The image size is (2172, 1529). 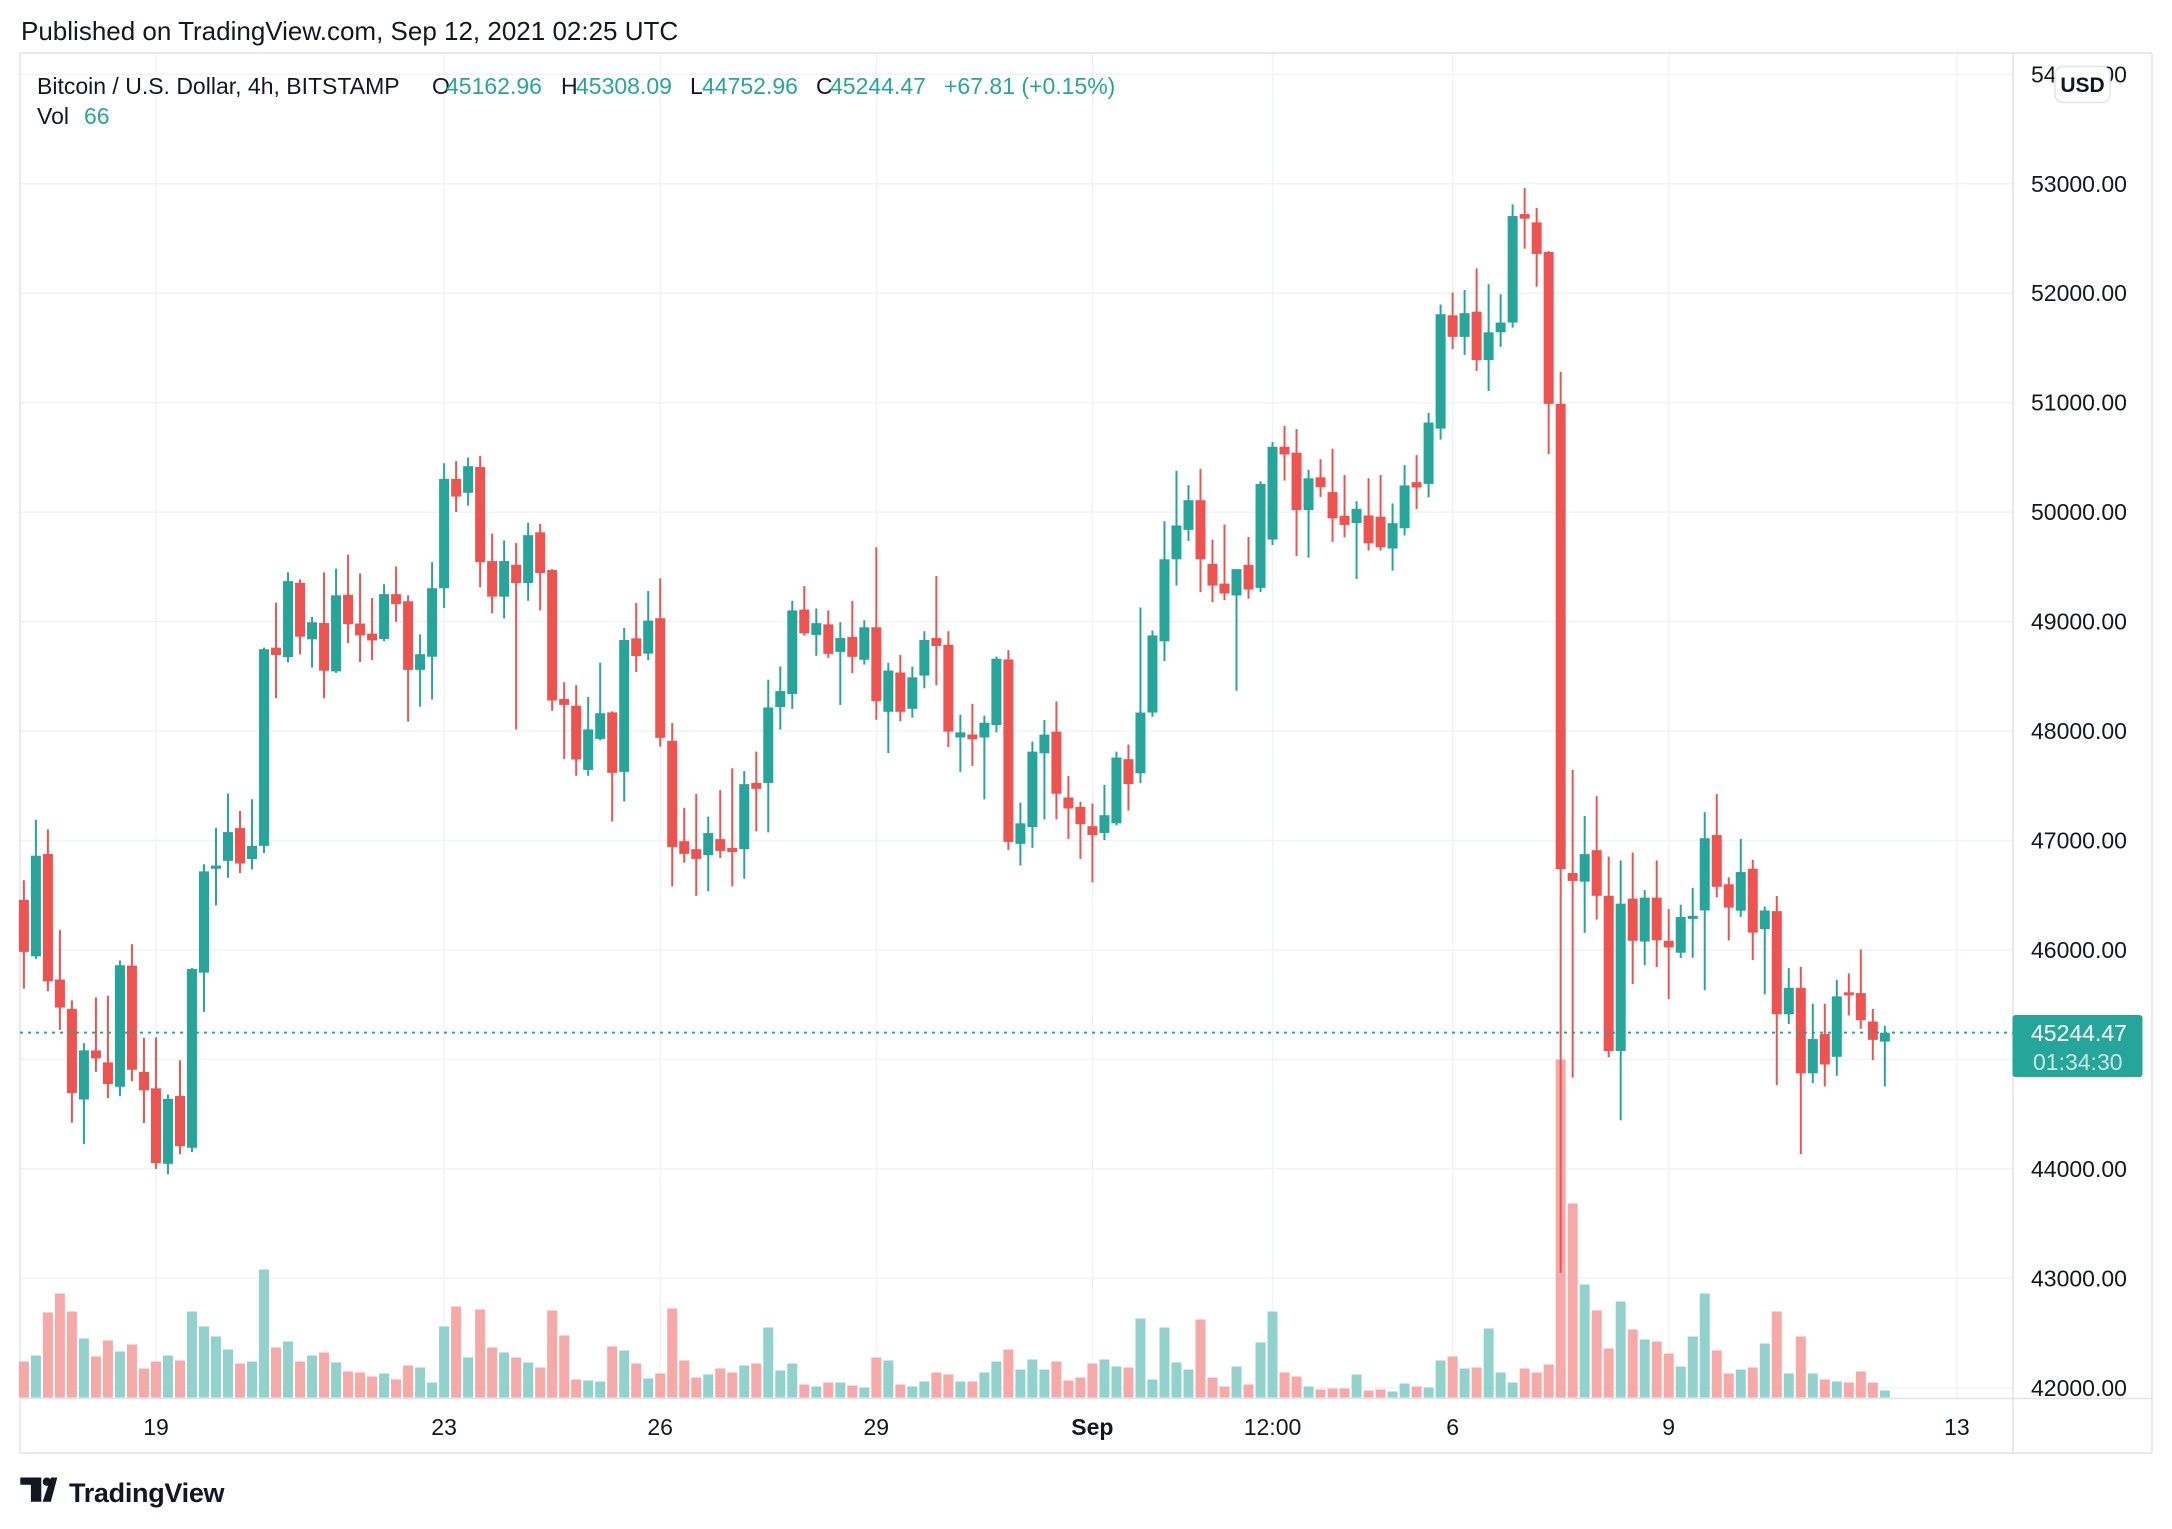 I want to click on svg-text: 47000.00, so click(x=2079, y=841).